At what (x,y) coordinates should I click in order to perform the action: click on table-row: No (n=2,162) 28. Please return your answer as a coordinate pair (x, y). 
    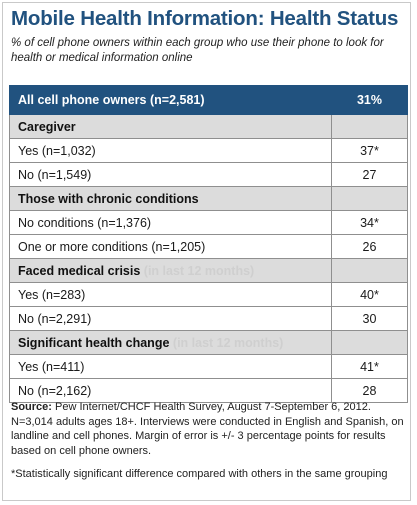
    Looking at the image, I should click on (208, 390).